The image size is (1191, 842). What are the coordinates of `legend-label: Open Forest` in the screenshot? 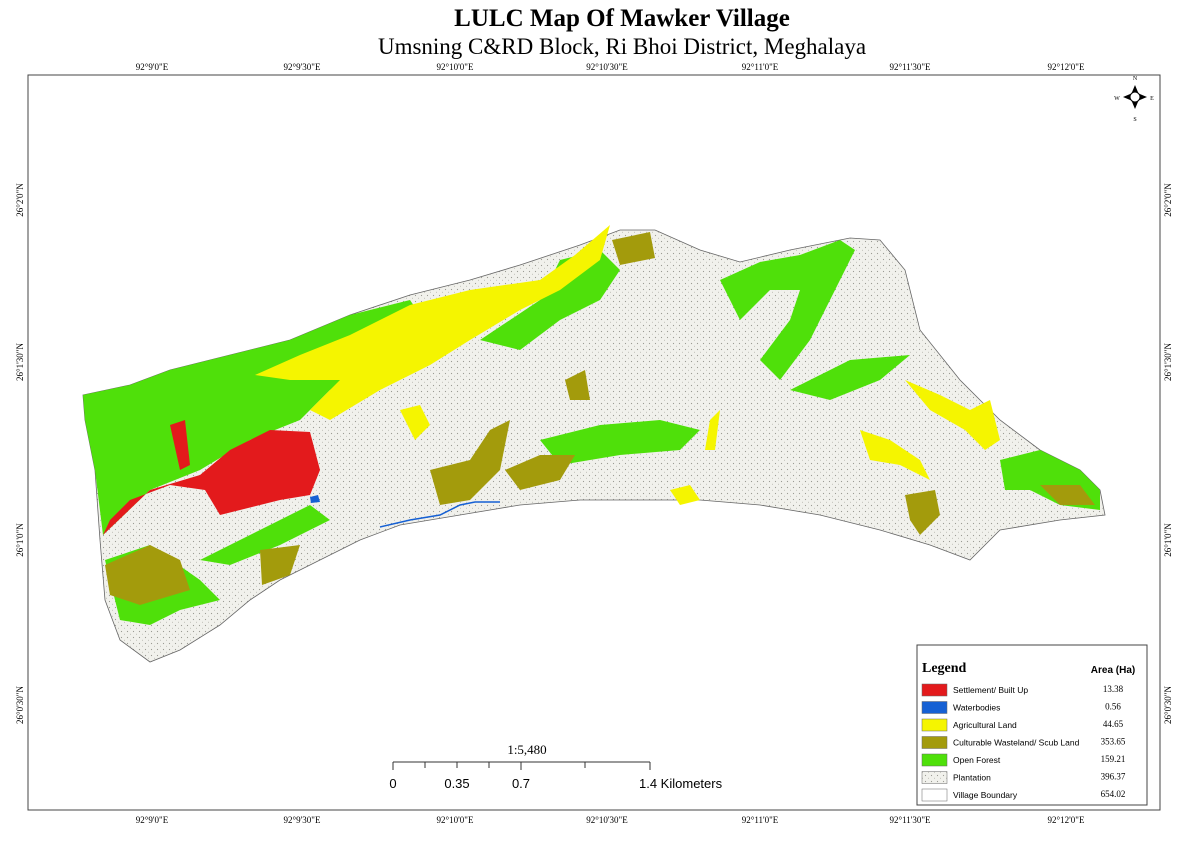 It's located at (977, 760).